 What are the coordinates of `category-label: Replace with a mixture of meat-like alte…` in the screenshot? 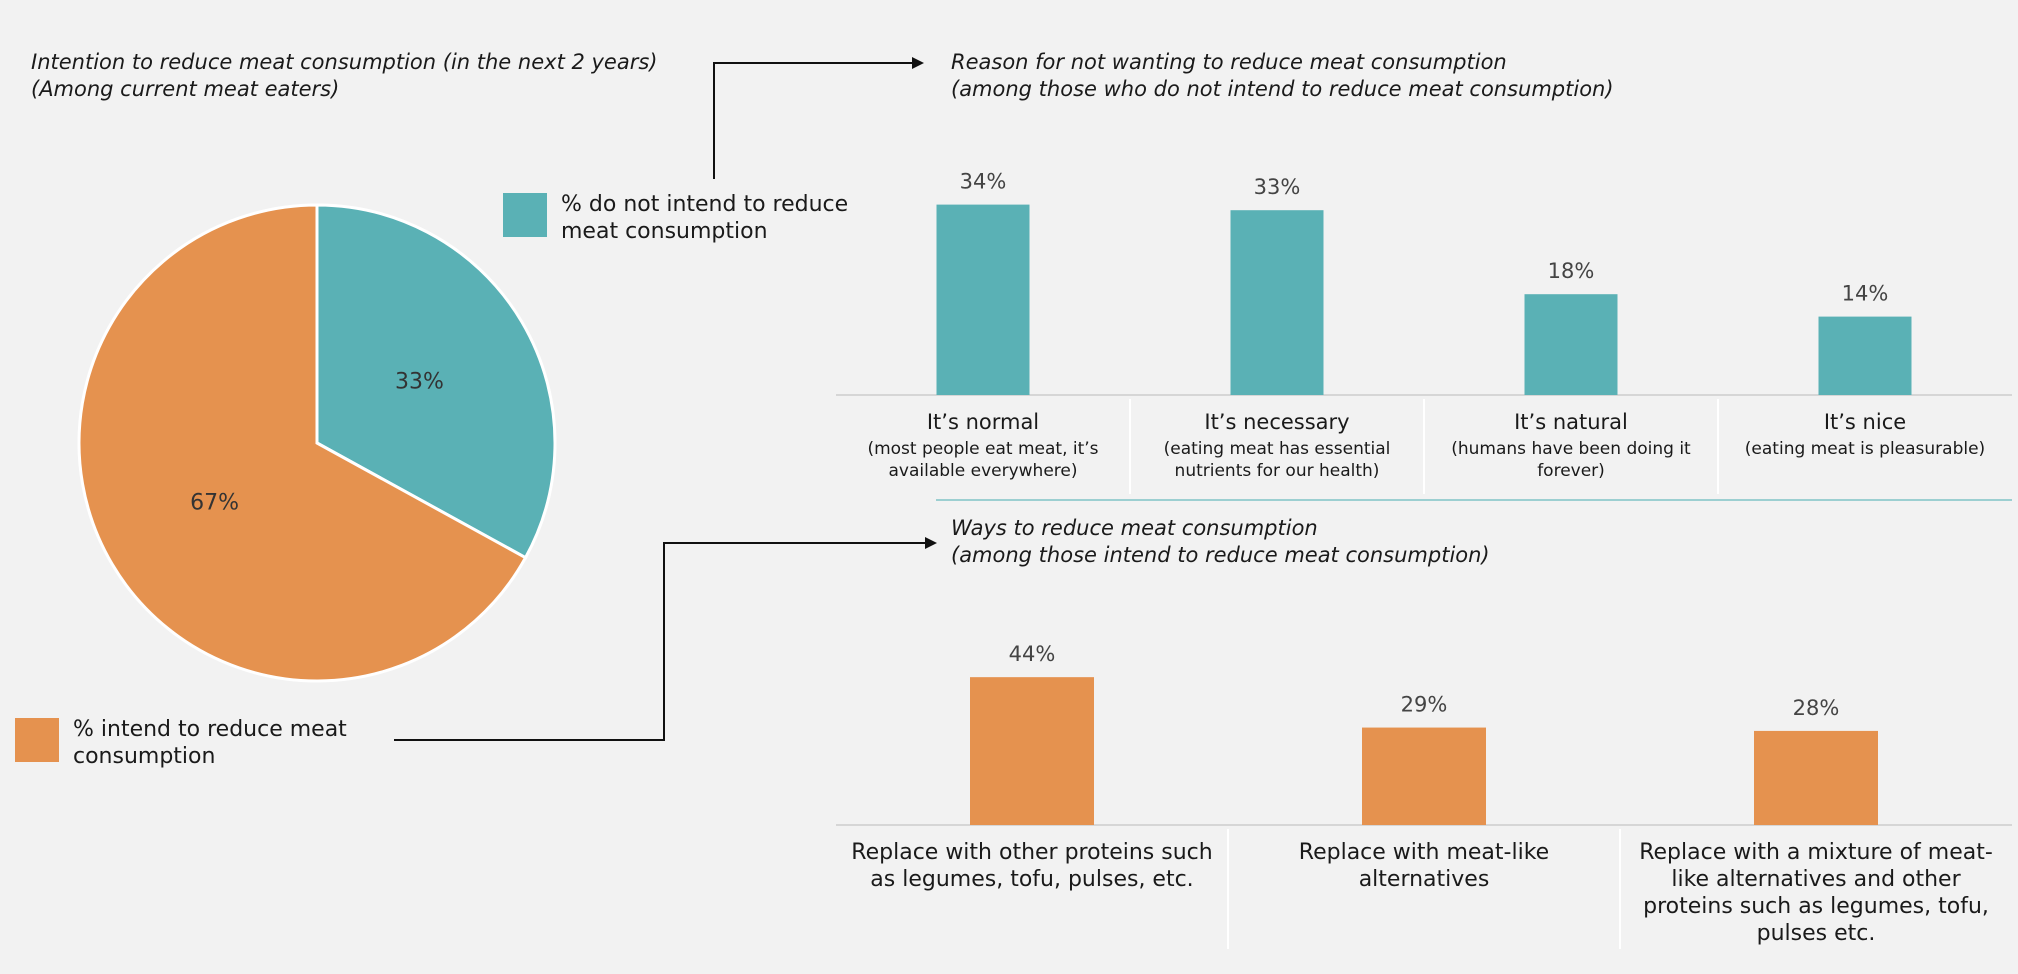 It's located at (1816, 893).